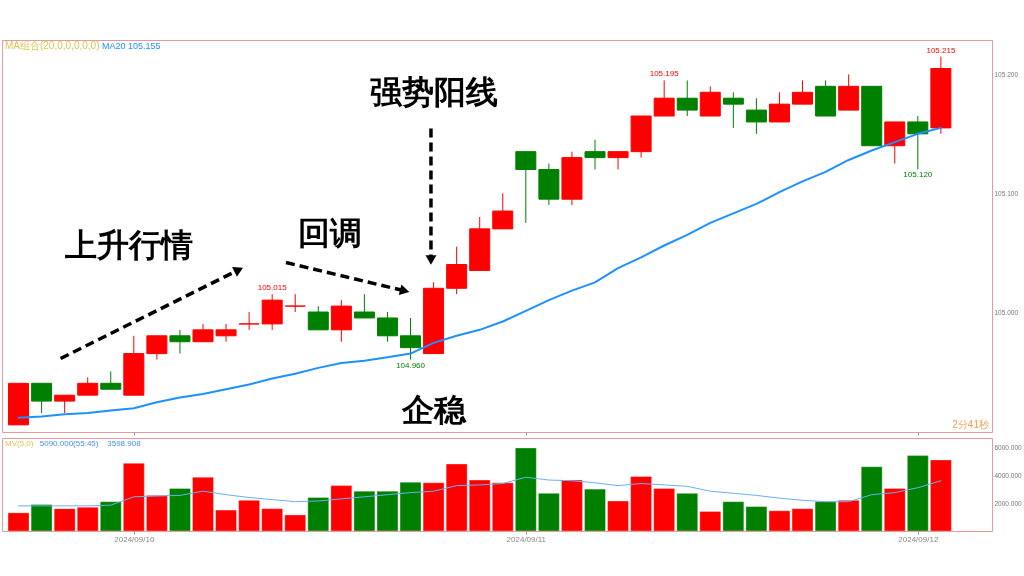 The image size is (1024, 576). Describe the element at coordinates (52, 45) in the screenshot. I see `annotation: MA组合(20,0,0,0,0,0)` at that location.